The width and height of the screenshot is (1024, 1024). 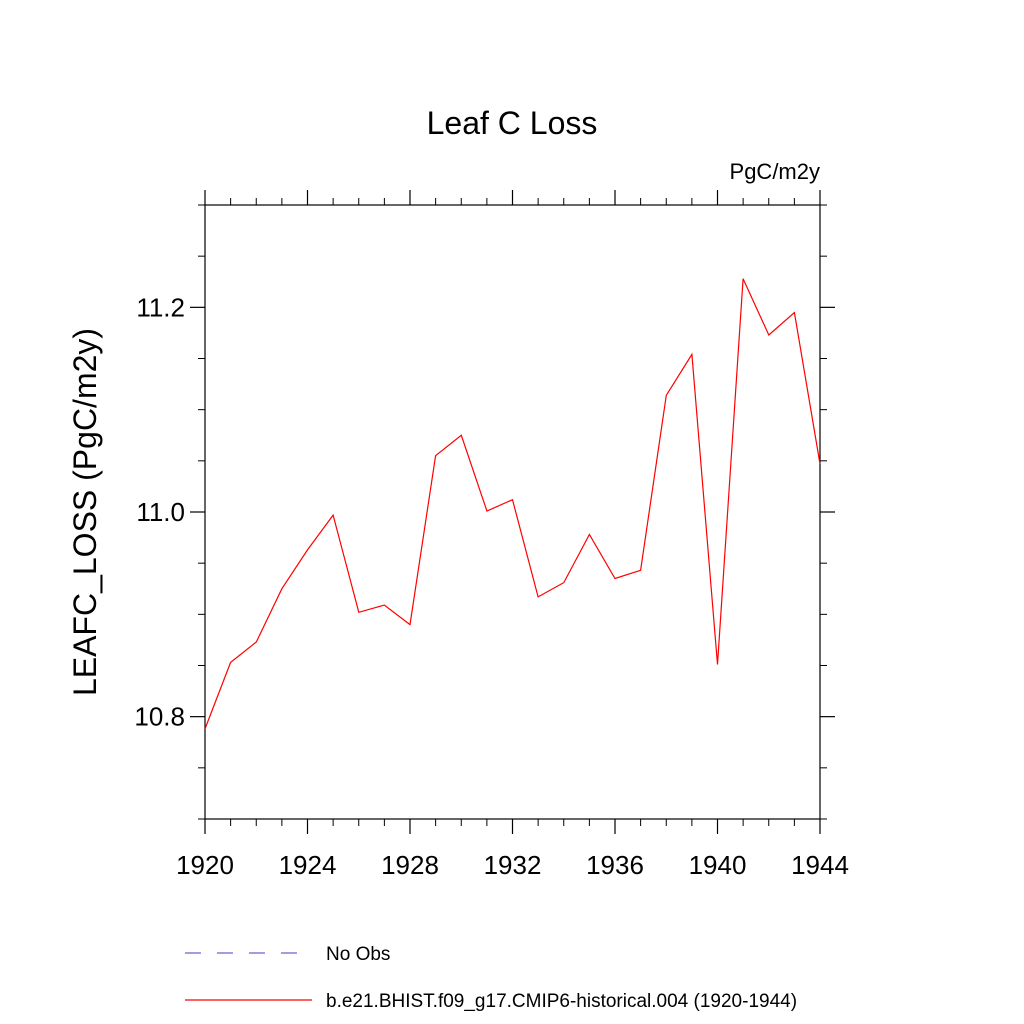 What do you see at coordinates (615, 865) in the screenshot?
I see `x-tick-label: 1936` at bounding box center [615, 865].